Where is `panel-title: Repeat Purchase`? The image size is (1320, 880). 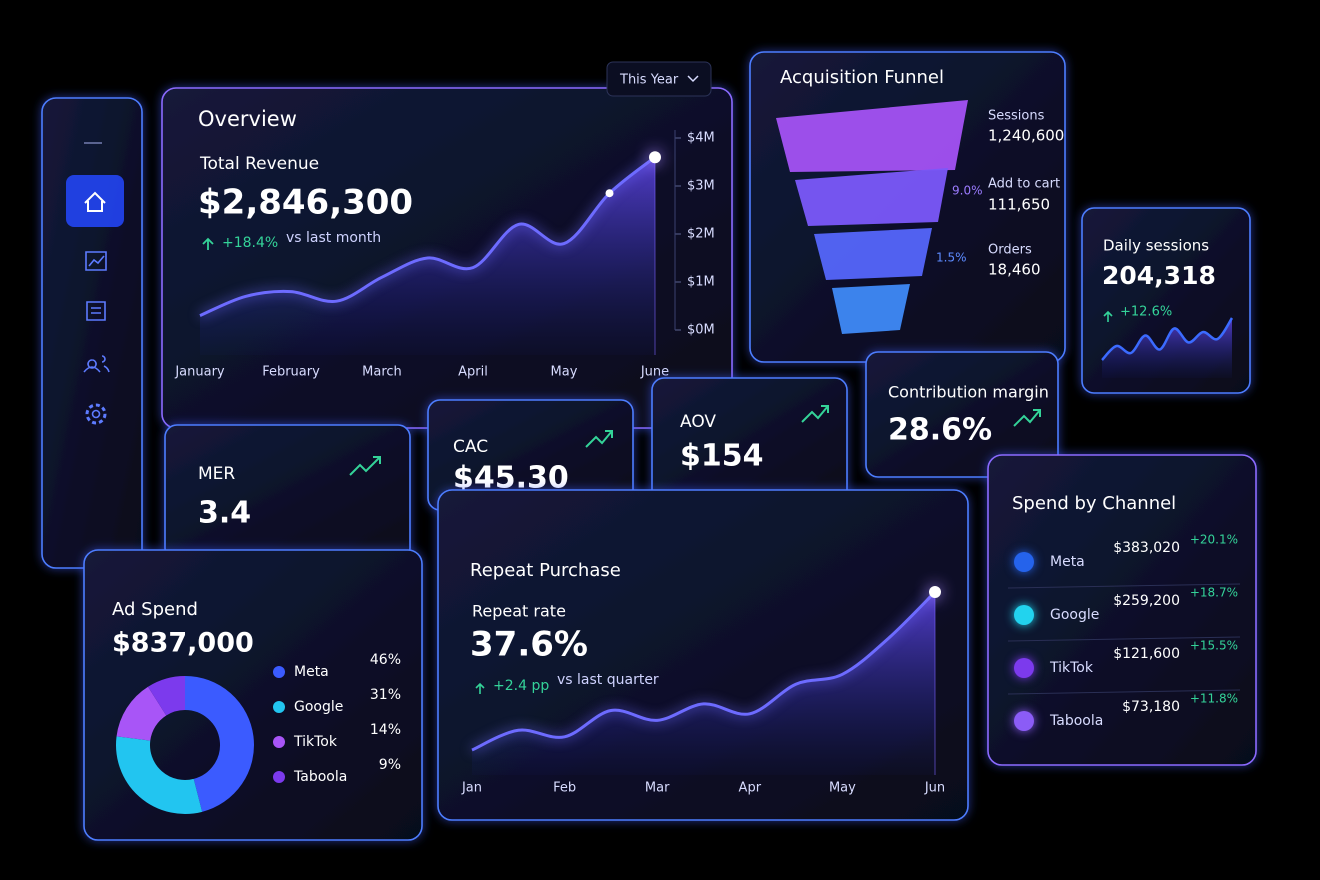
panel-title: Repeat Purchase is located at coordinates (545, 570).